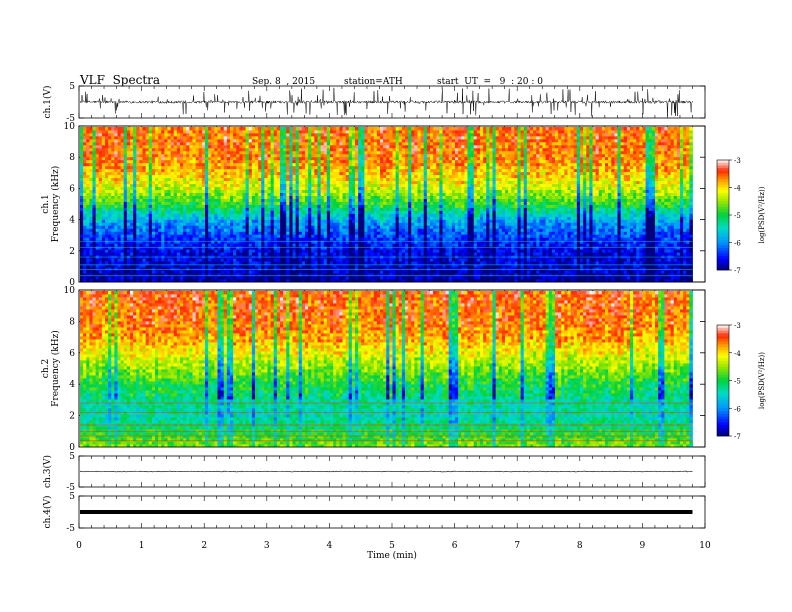 This screenshot has width=792, height=612. Describe the element at coordinates (72, 283) in the screenshot. I see `y-tick-label: 0` at that location.